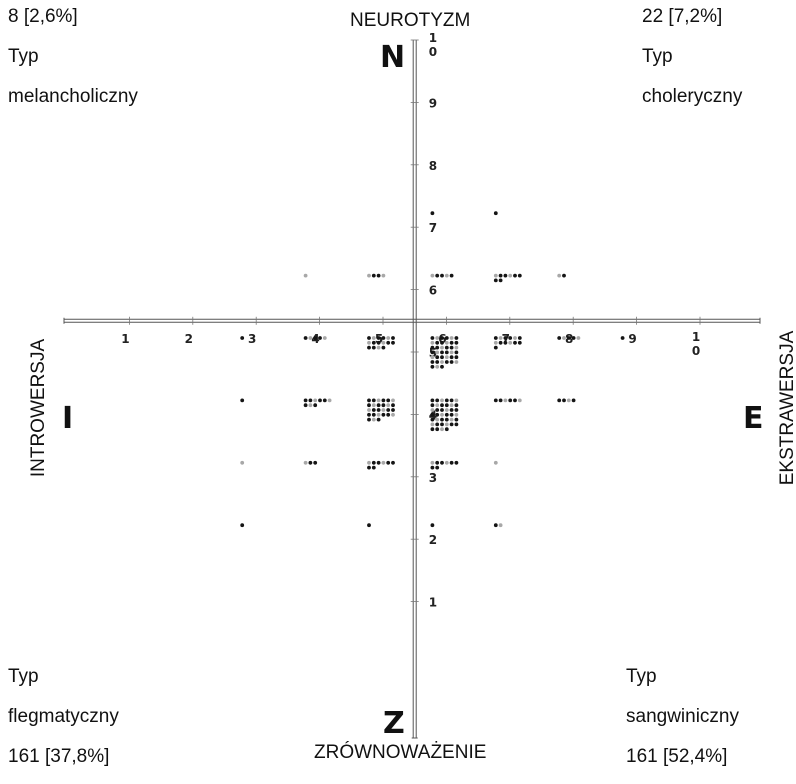  Describe the element at coordinates (753, 418) in the screenshot. I see `pole-e: E` at that location.